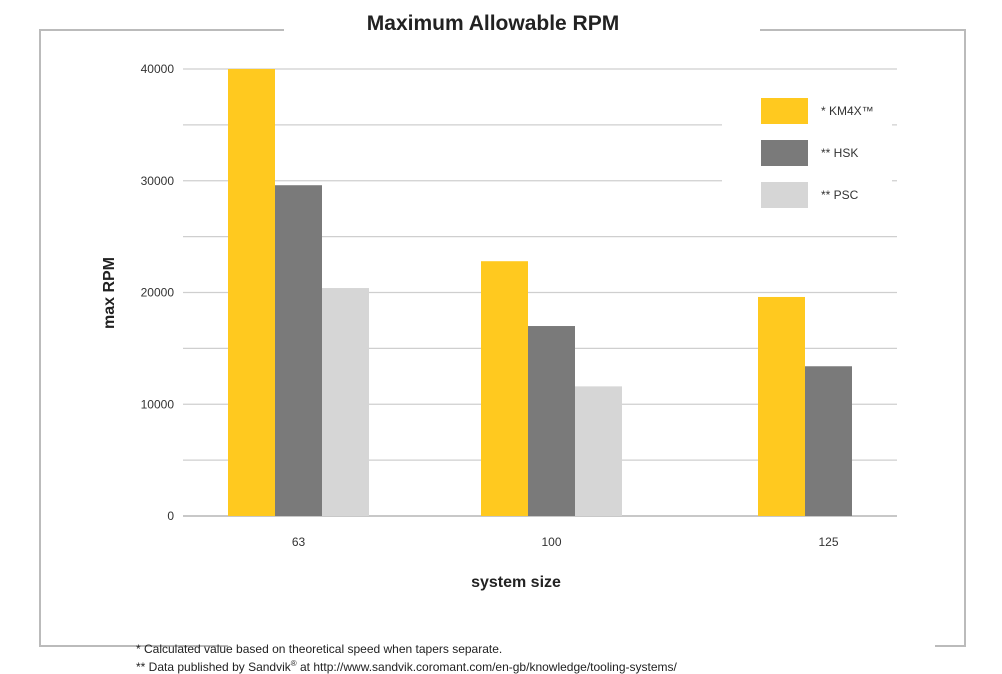 Image resolution: width=1002 pixels, height=674 pixels. I want to click on y-tick-label: 20000, so click(158, 293).